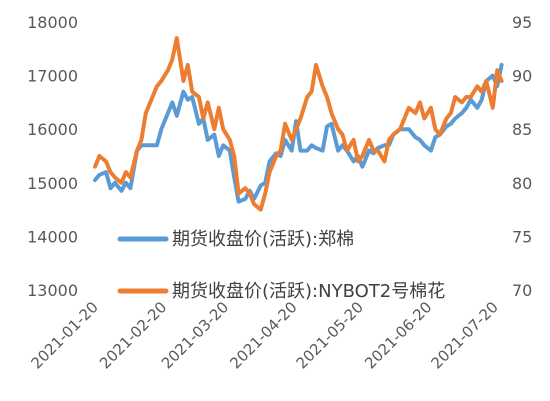 This screenshot has height=401, width=550. What do you see at coordinates (52, 183) in the screenshot?
I see `y-left-tick-label: 15000` at bounding box center [52, 183].